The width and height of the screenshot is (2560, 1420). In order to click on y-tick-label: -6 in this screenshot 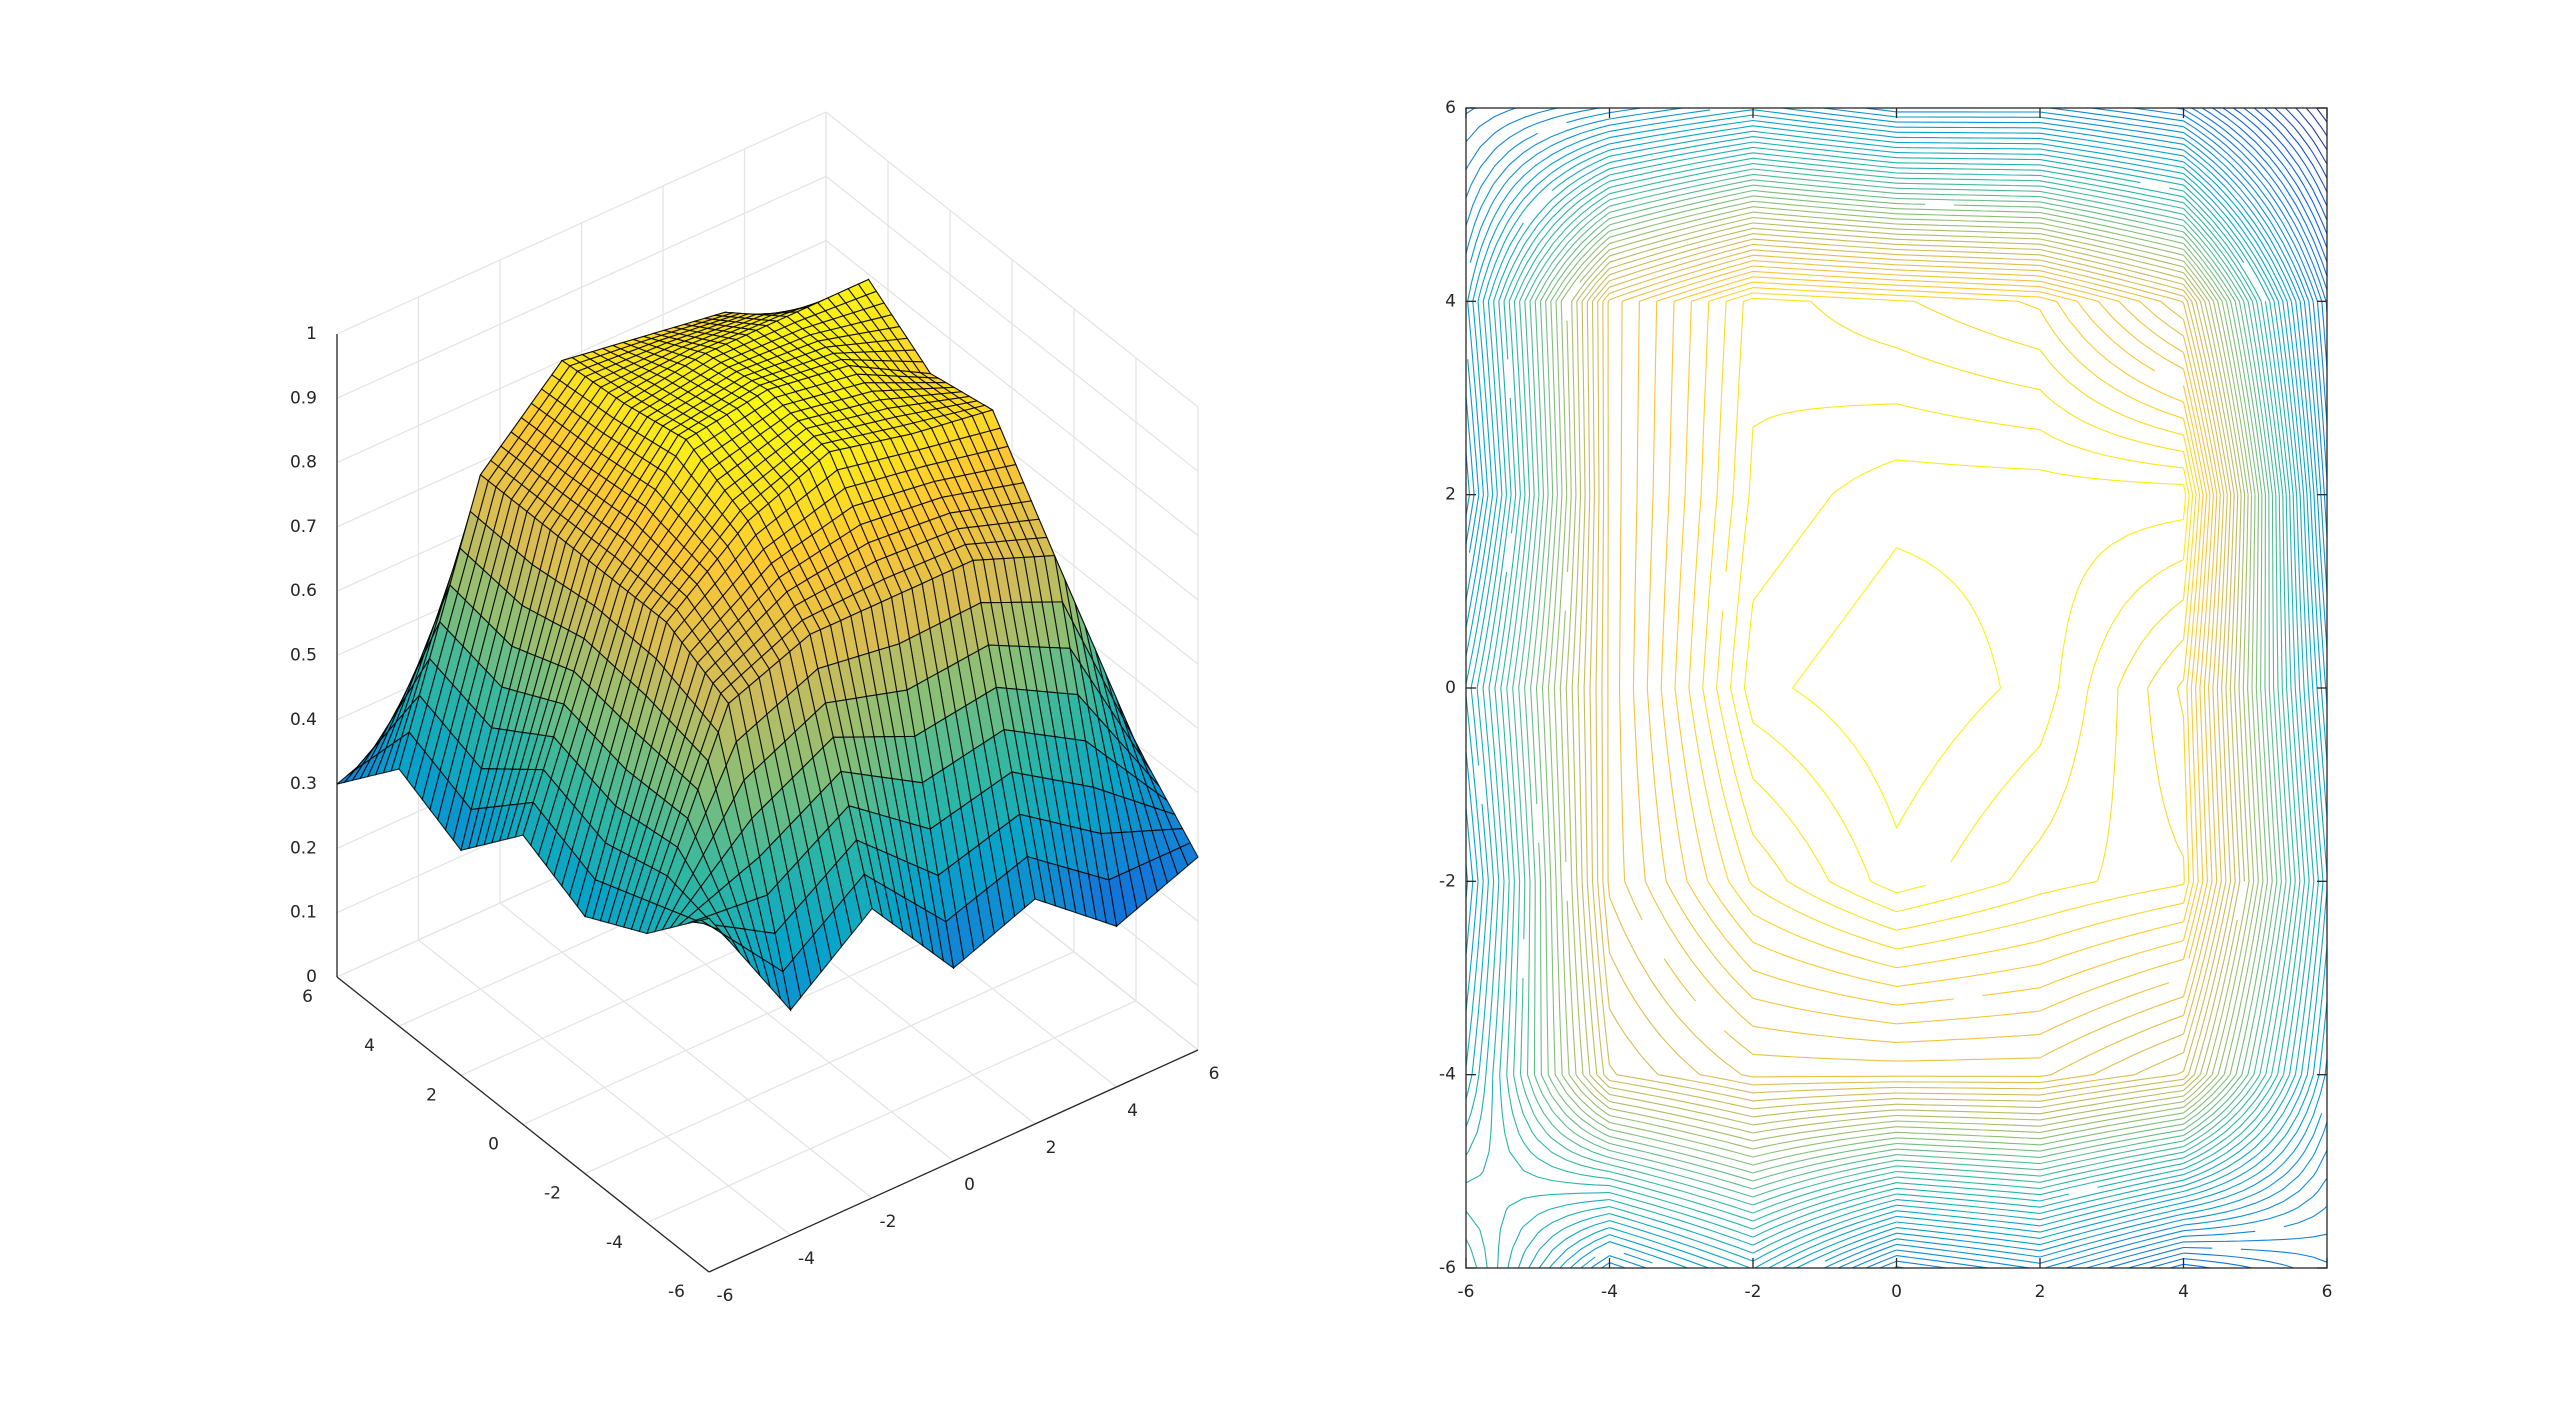, I will do `click(1447, 1268)`.